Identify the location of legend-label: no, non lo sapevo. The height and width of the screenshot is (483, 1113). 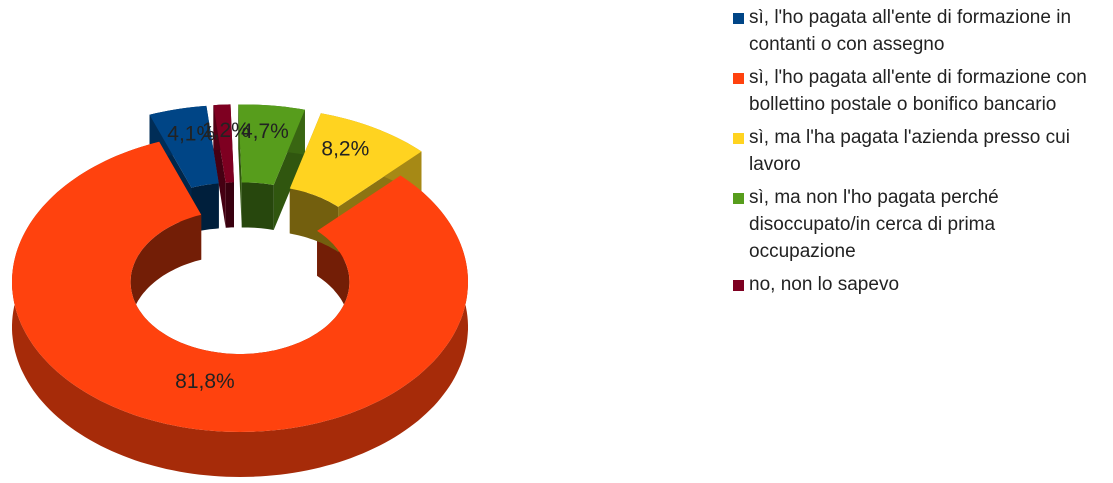
(824, 284).